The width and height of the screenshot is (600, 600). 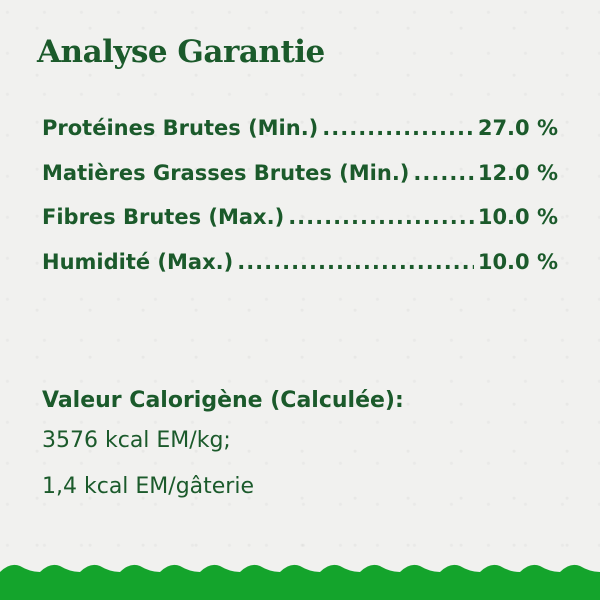 What do you see at coordinates (148, 486) in the screenshot?
I see `calorie-per-treat: 1,4 kcal EM/gâterie` at bounding box center [148, 486].